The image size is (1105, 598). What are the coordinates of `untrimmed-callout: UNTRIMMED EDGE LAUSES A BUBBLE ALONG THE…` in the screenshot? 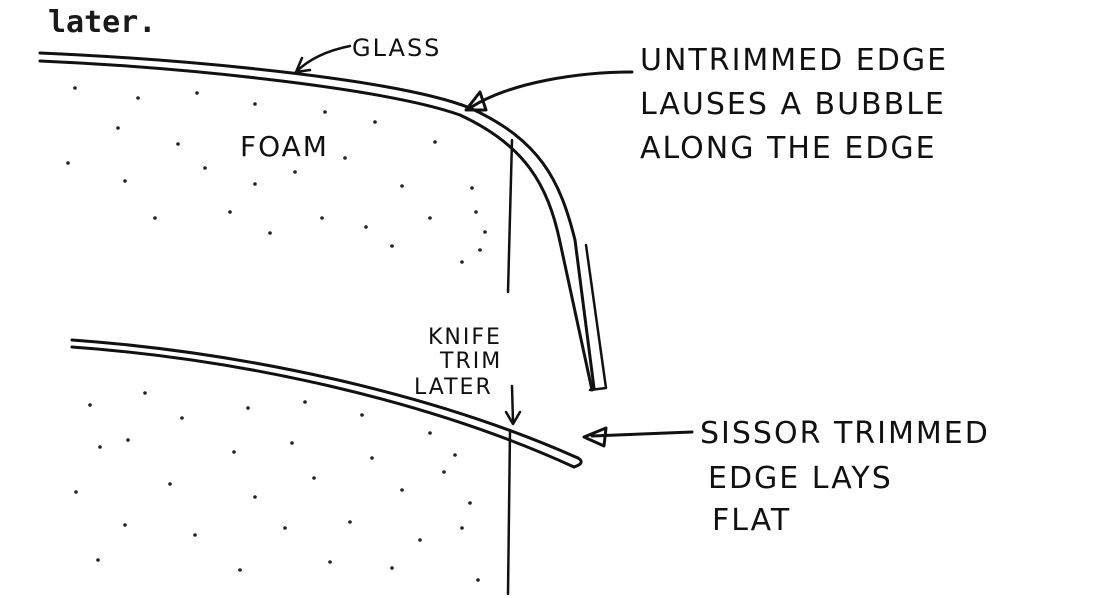 It's located at (706, 104).